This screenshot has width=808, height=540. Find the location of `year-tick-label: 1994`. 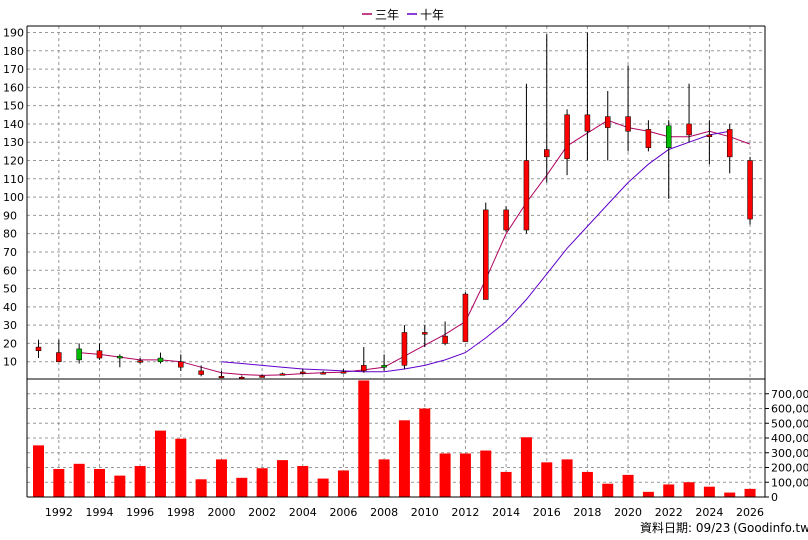

year-tick-label: 1994 is located at coordinates (99, 512).